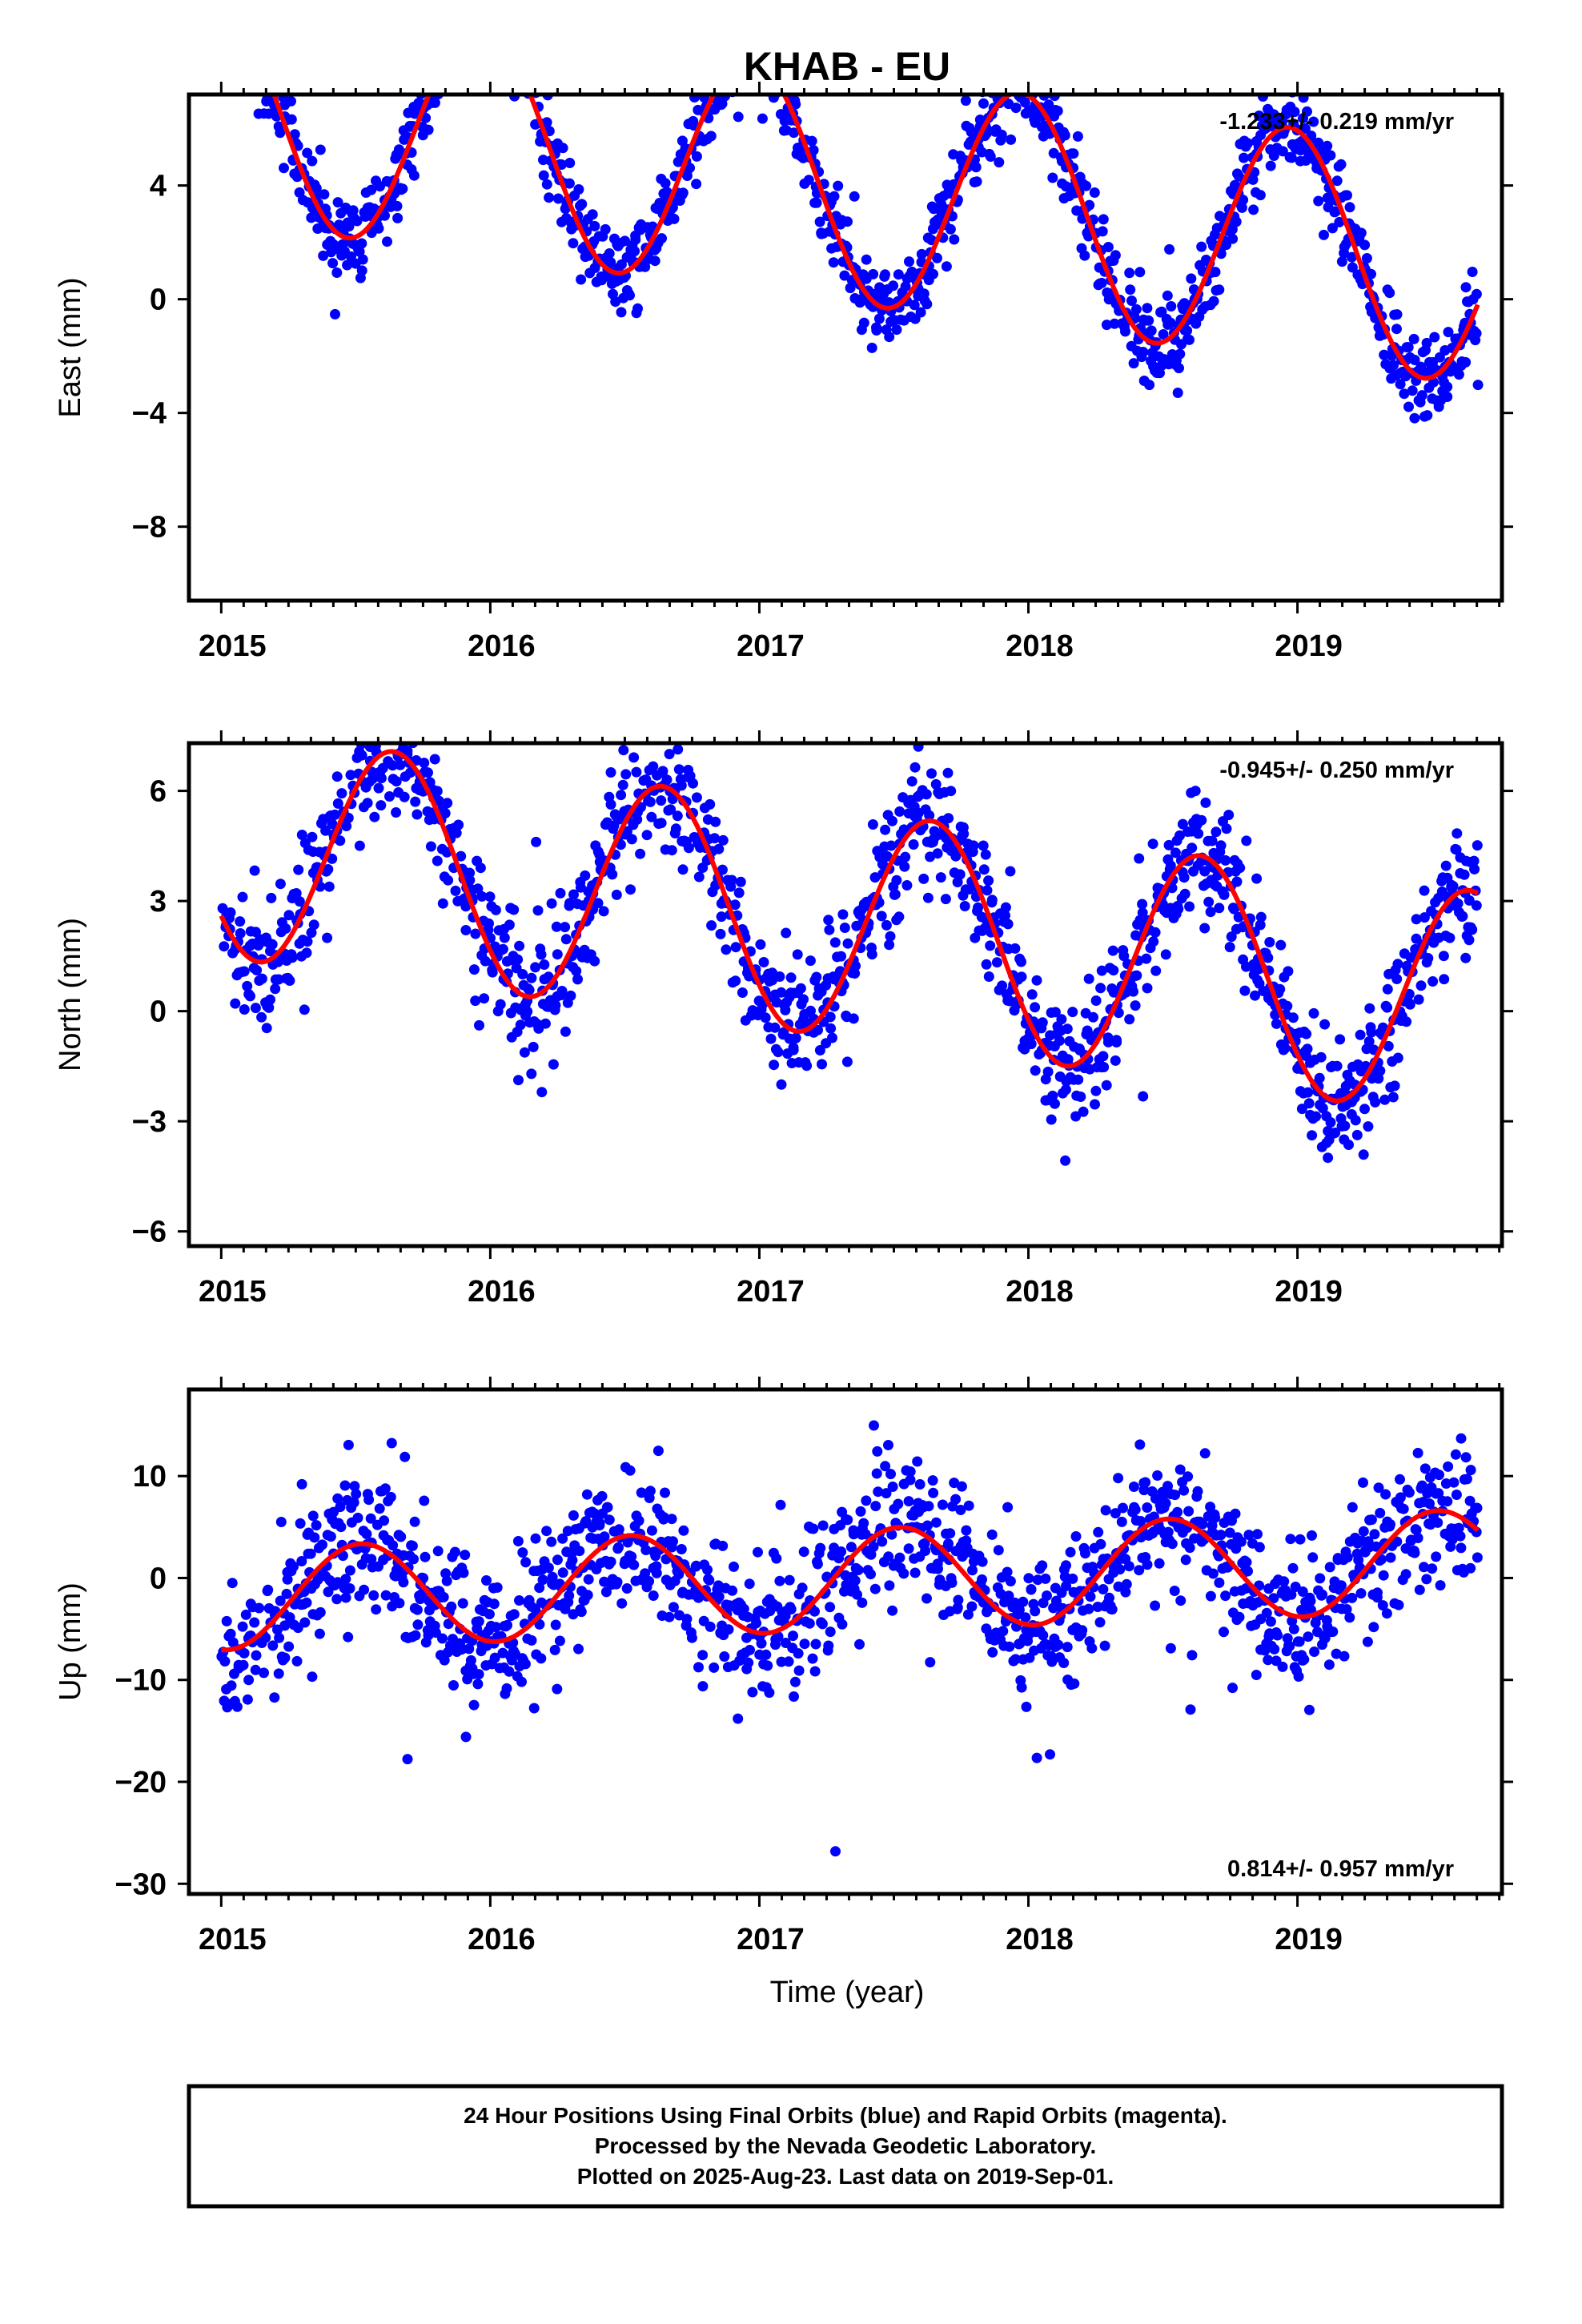 The image size is (1582, 2324). Describe the element at coordinates (70, 347) in the screenshot. I see `y-axis-label: East (mm)` at that location.